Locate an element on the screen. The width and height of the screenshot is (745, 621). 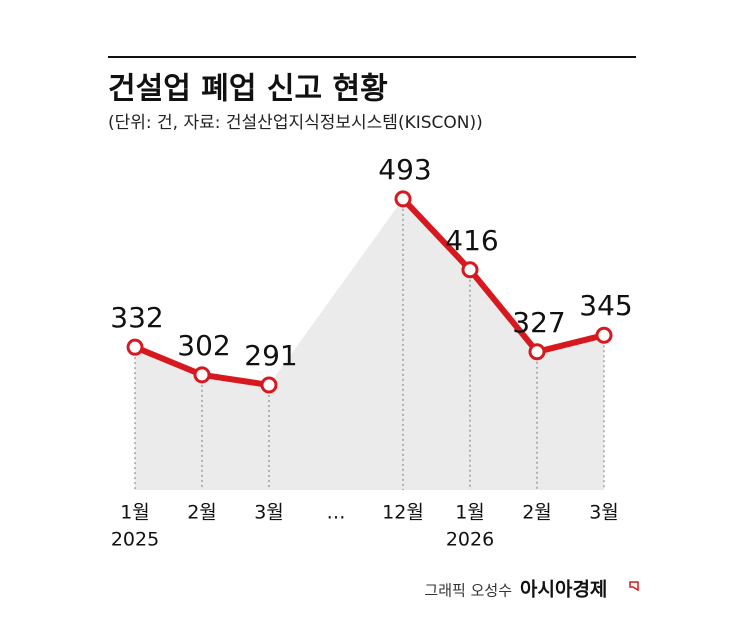
brand-icon is located at coordinates (634, 586).